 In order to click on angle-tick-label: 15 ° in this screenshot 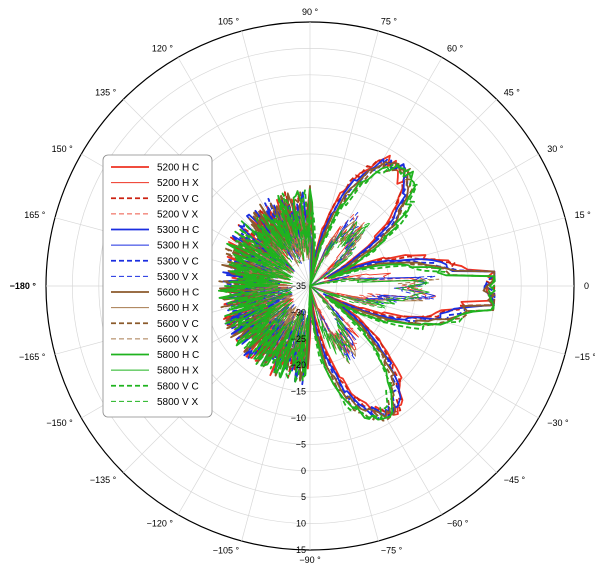, I will do `click(583, 215)`.